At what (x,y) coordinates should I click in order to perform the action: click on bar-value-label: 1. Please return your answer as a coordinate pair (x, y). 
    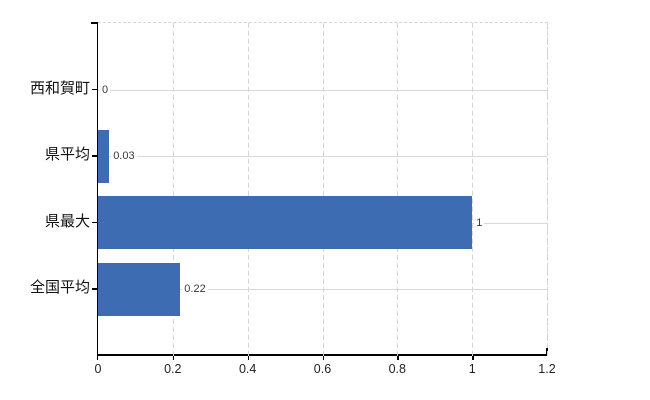
    Looking at the image, I should click on (479, 222).